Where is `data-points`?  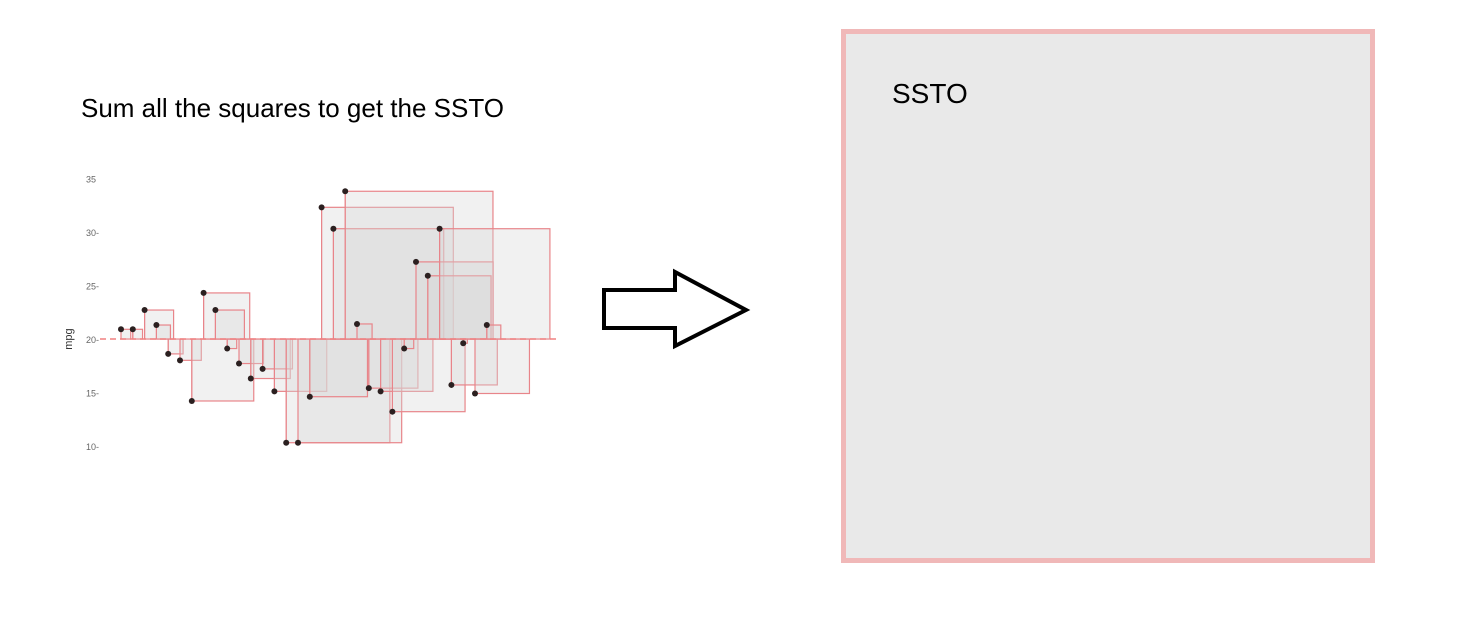 data-points is located at coordinates (304, 317).